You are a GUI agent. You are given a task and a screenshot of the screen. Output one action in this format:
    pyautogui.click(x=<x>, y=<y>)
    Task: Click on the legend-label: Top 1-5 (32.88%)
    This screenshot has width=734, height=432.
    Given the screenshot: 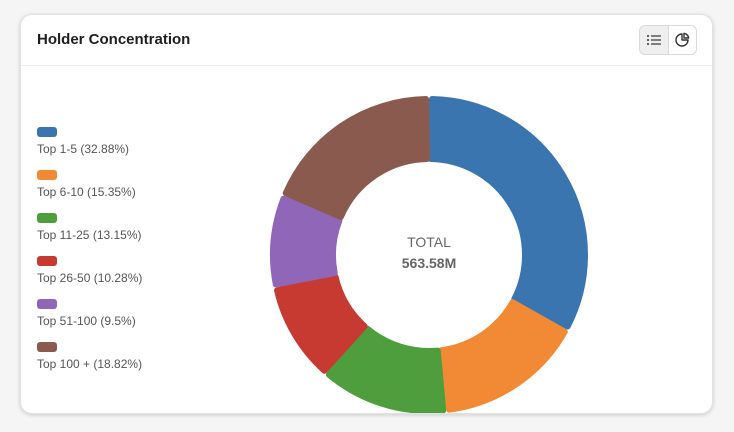 What is the action you would take?
    pyautogui.click(x=83, y=149)
    